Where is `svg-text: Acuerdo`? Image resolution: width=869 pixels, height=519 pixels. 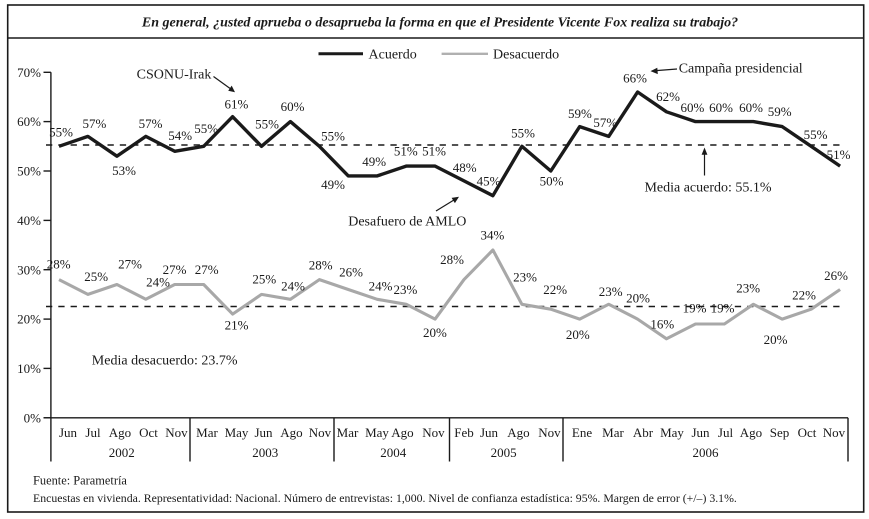 svg-text: Acuerdo is located at coordinates (393, 54).